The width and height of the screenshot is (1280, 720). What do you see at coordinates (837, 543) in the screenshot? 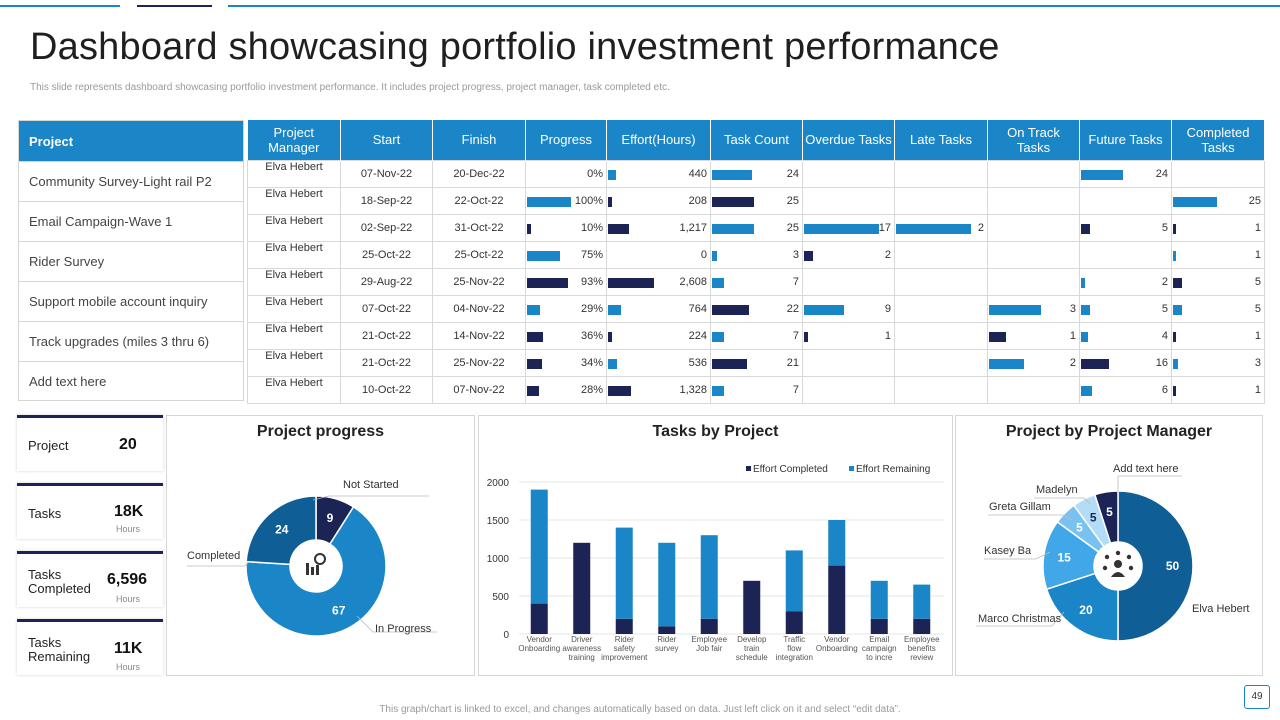
I see `bar-effort-remaining` at bounding box center [837, 543].